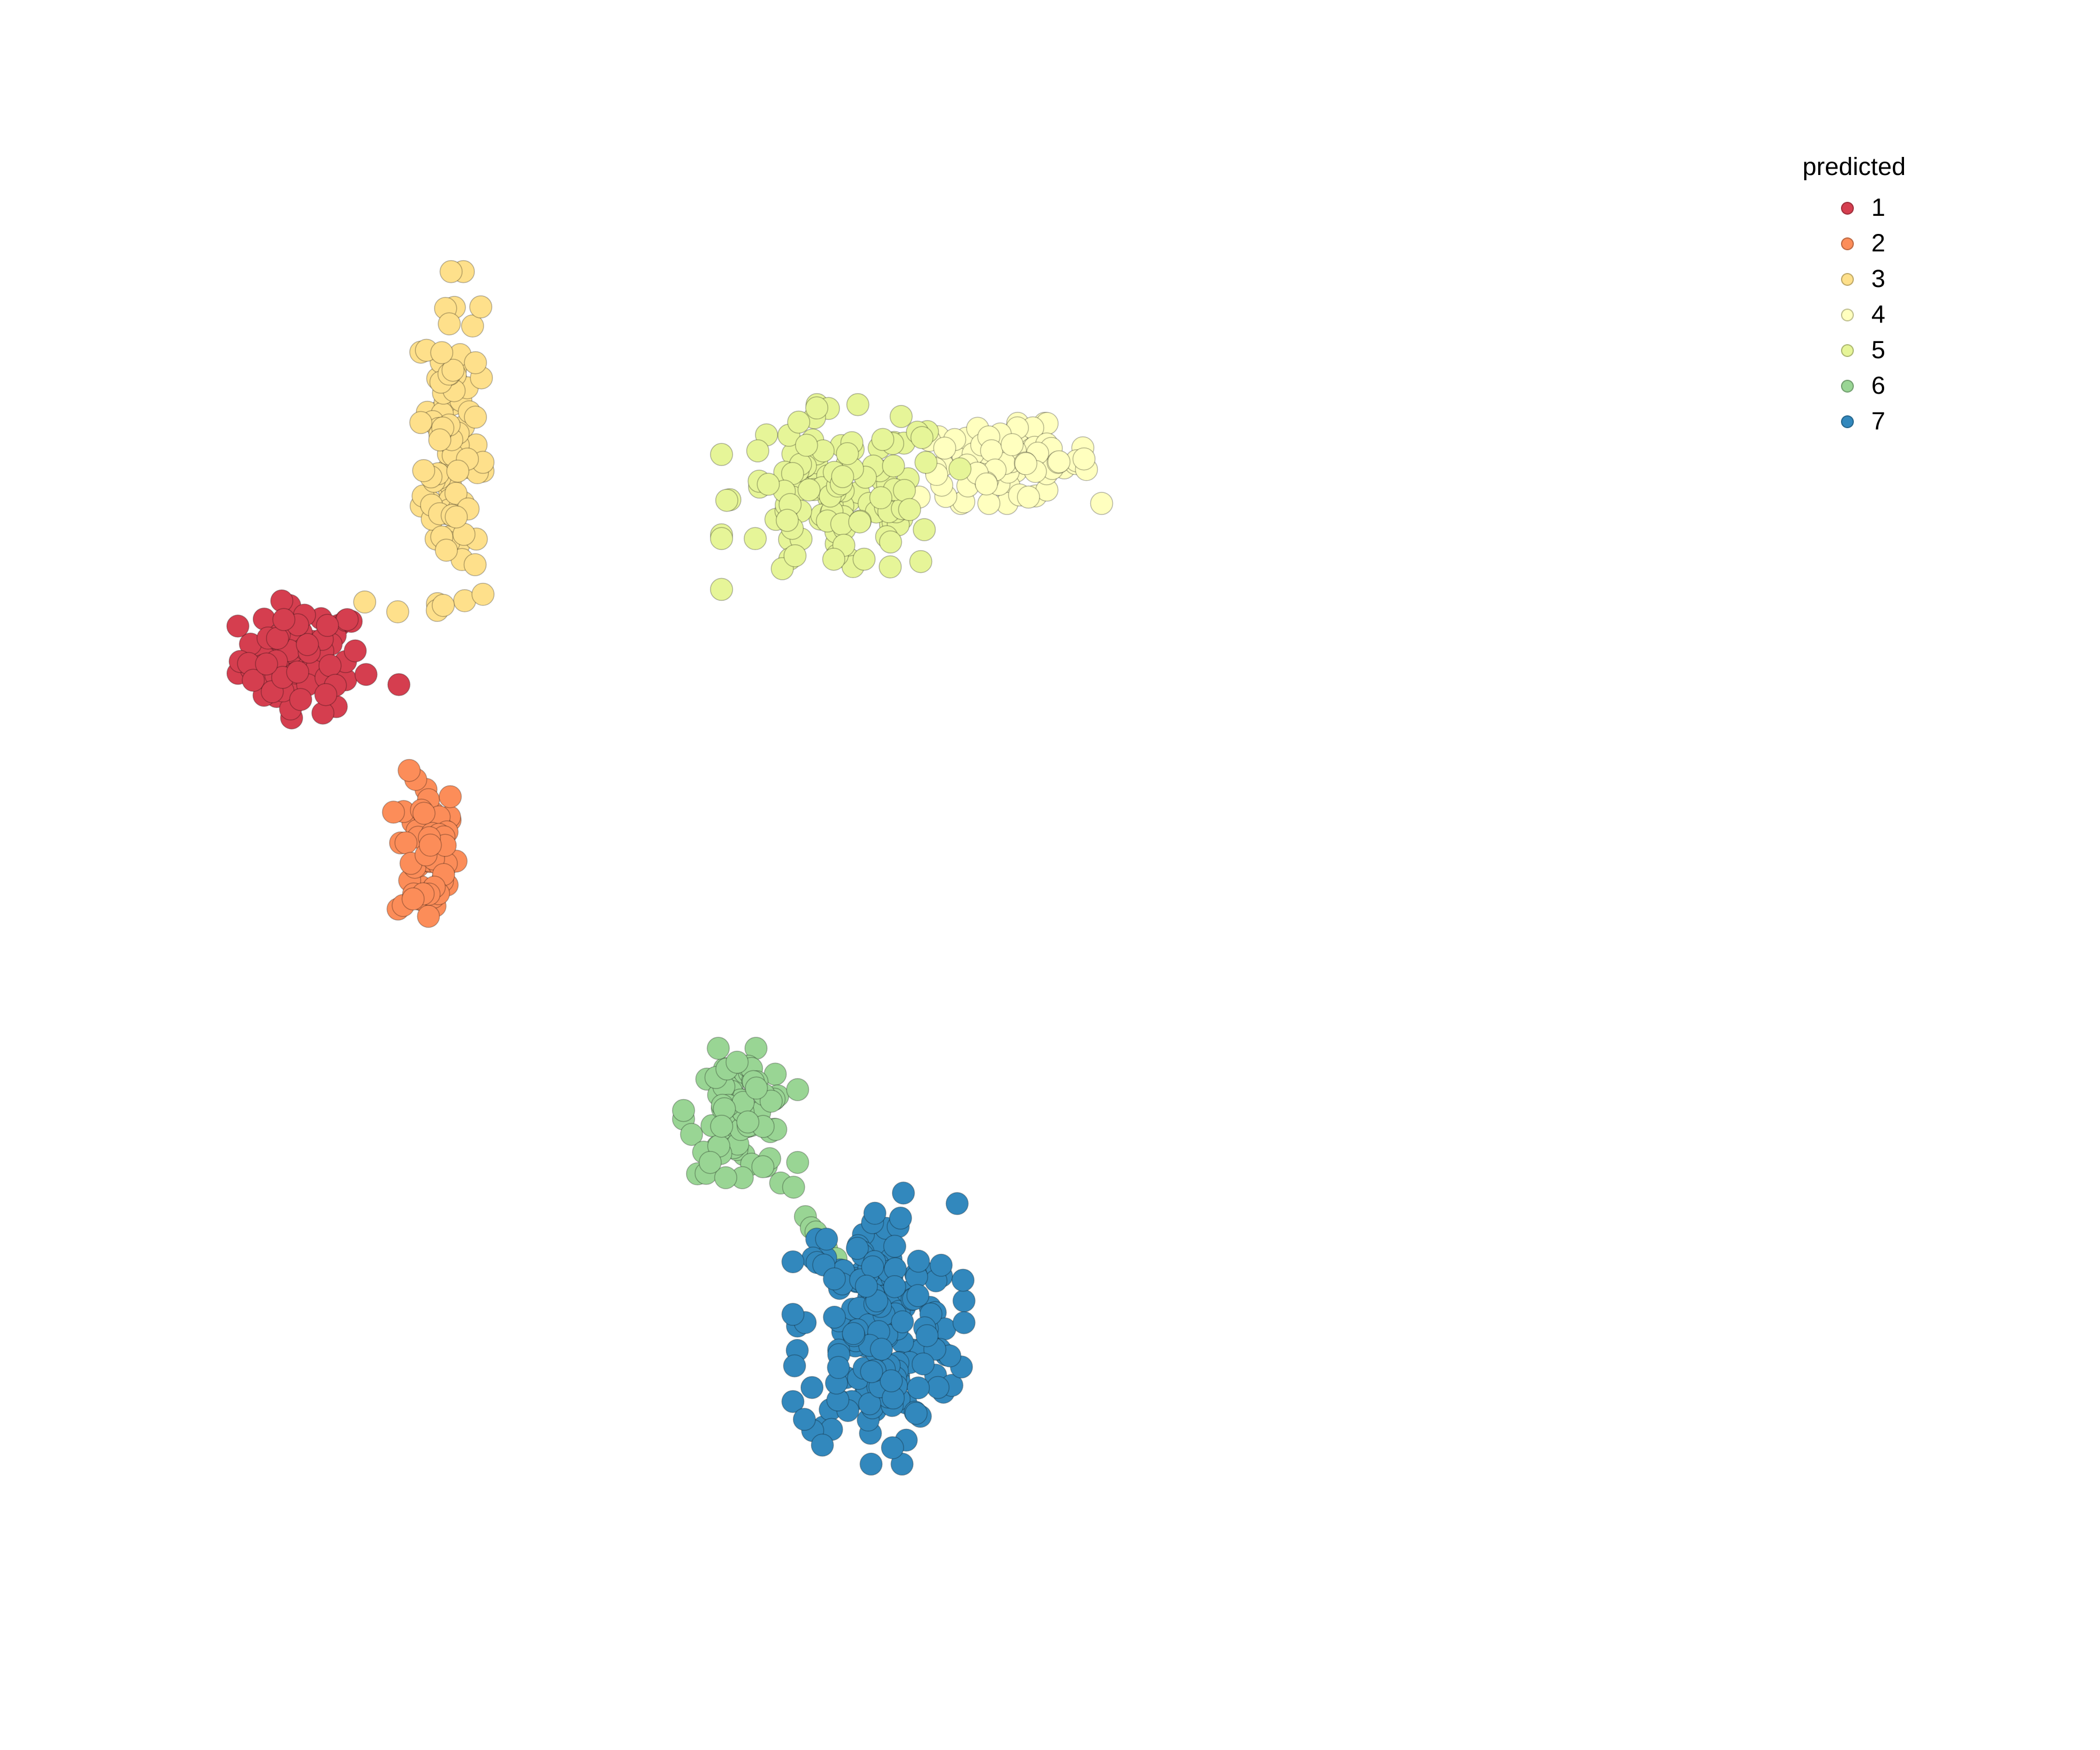 The width and height of the screenshot is (2100, 1750). I want to click on legend-title: predicted, so click(1854, 167).